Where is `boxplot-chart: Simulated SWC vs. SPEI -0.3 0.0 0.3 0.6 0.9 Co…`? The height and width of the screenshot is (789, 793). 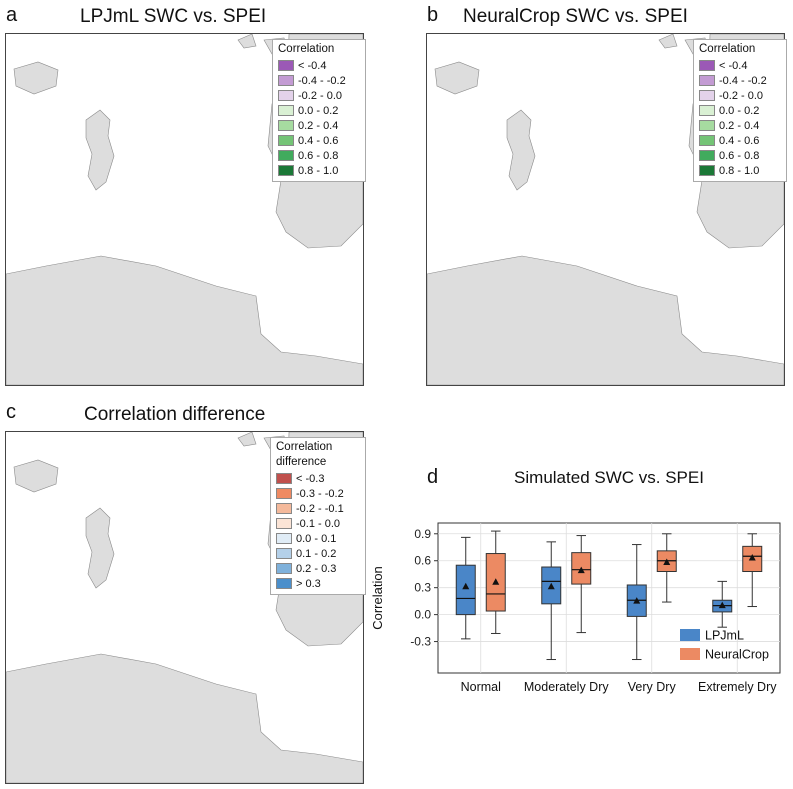
boxplot-chart: Simulated SWC vs. SPEI -0.3 0.0 0.3 0.6 0.9 Co… is located at coordinates (575, 581).